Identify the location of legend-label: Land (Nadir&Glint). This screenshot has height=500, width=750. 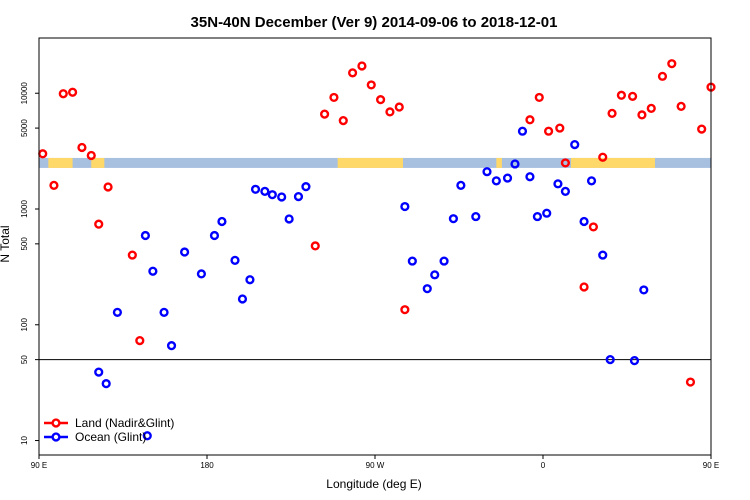
(124, 423).